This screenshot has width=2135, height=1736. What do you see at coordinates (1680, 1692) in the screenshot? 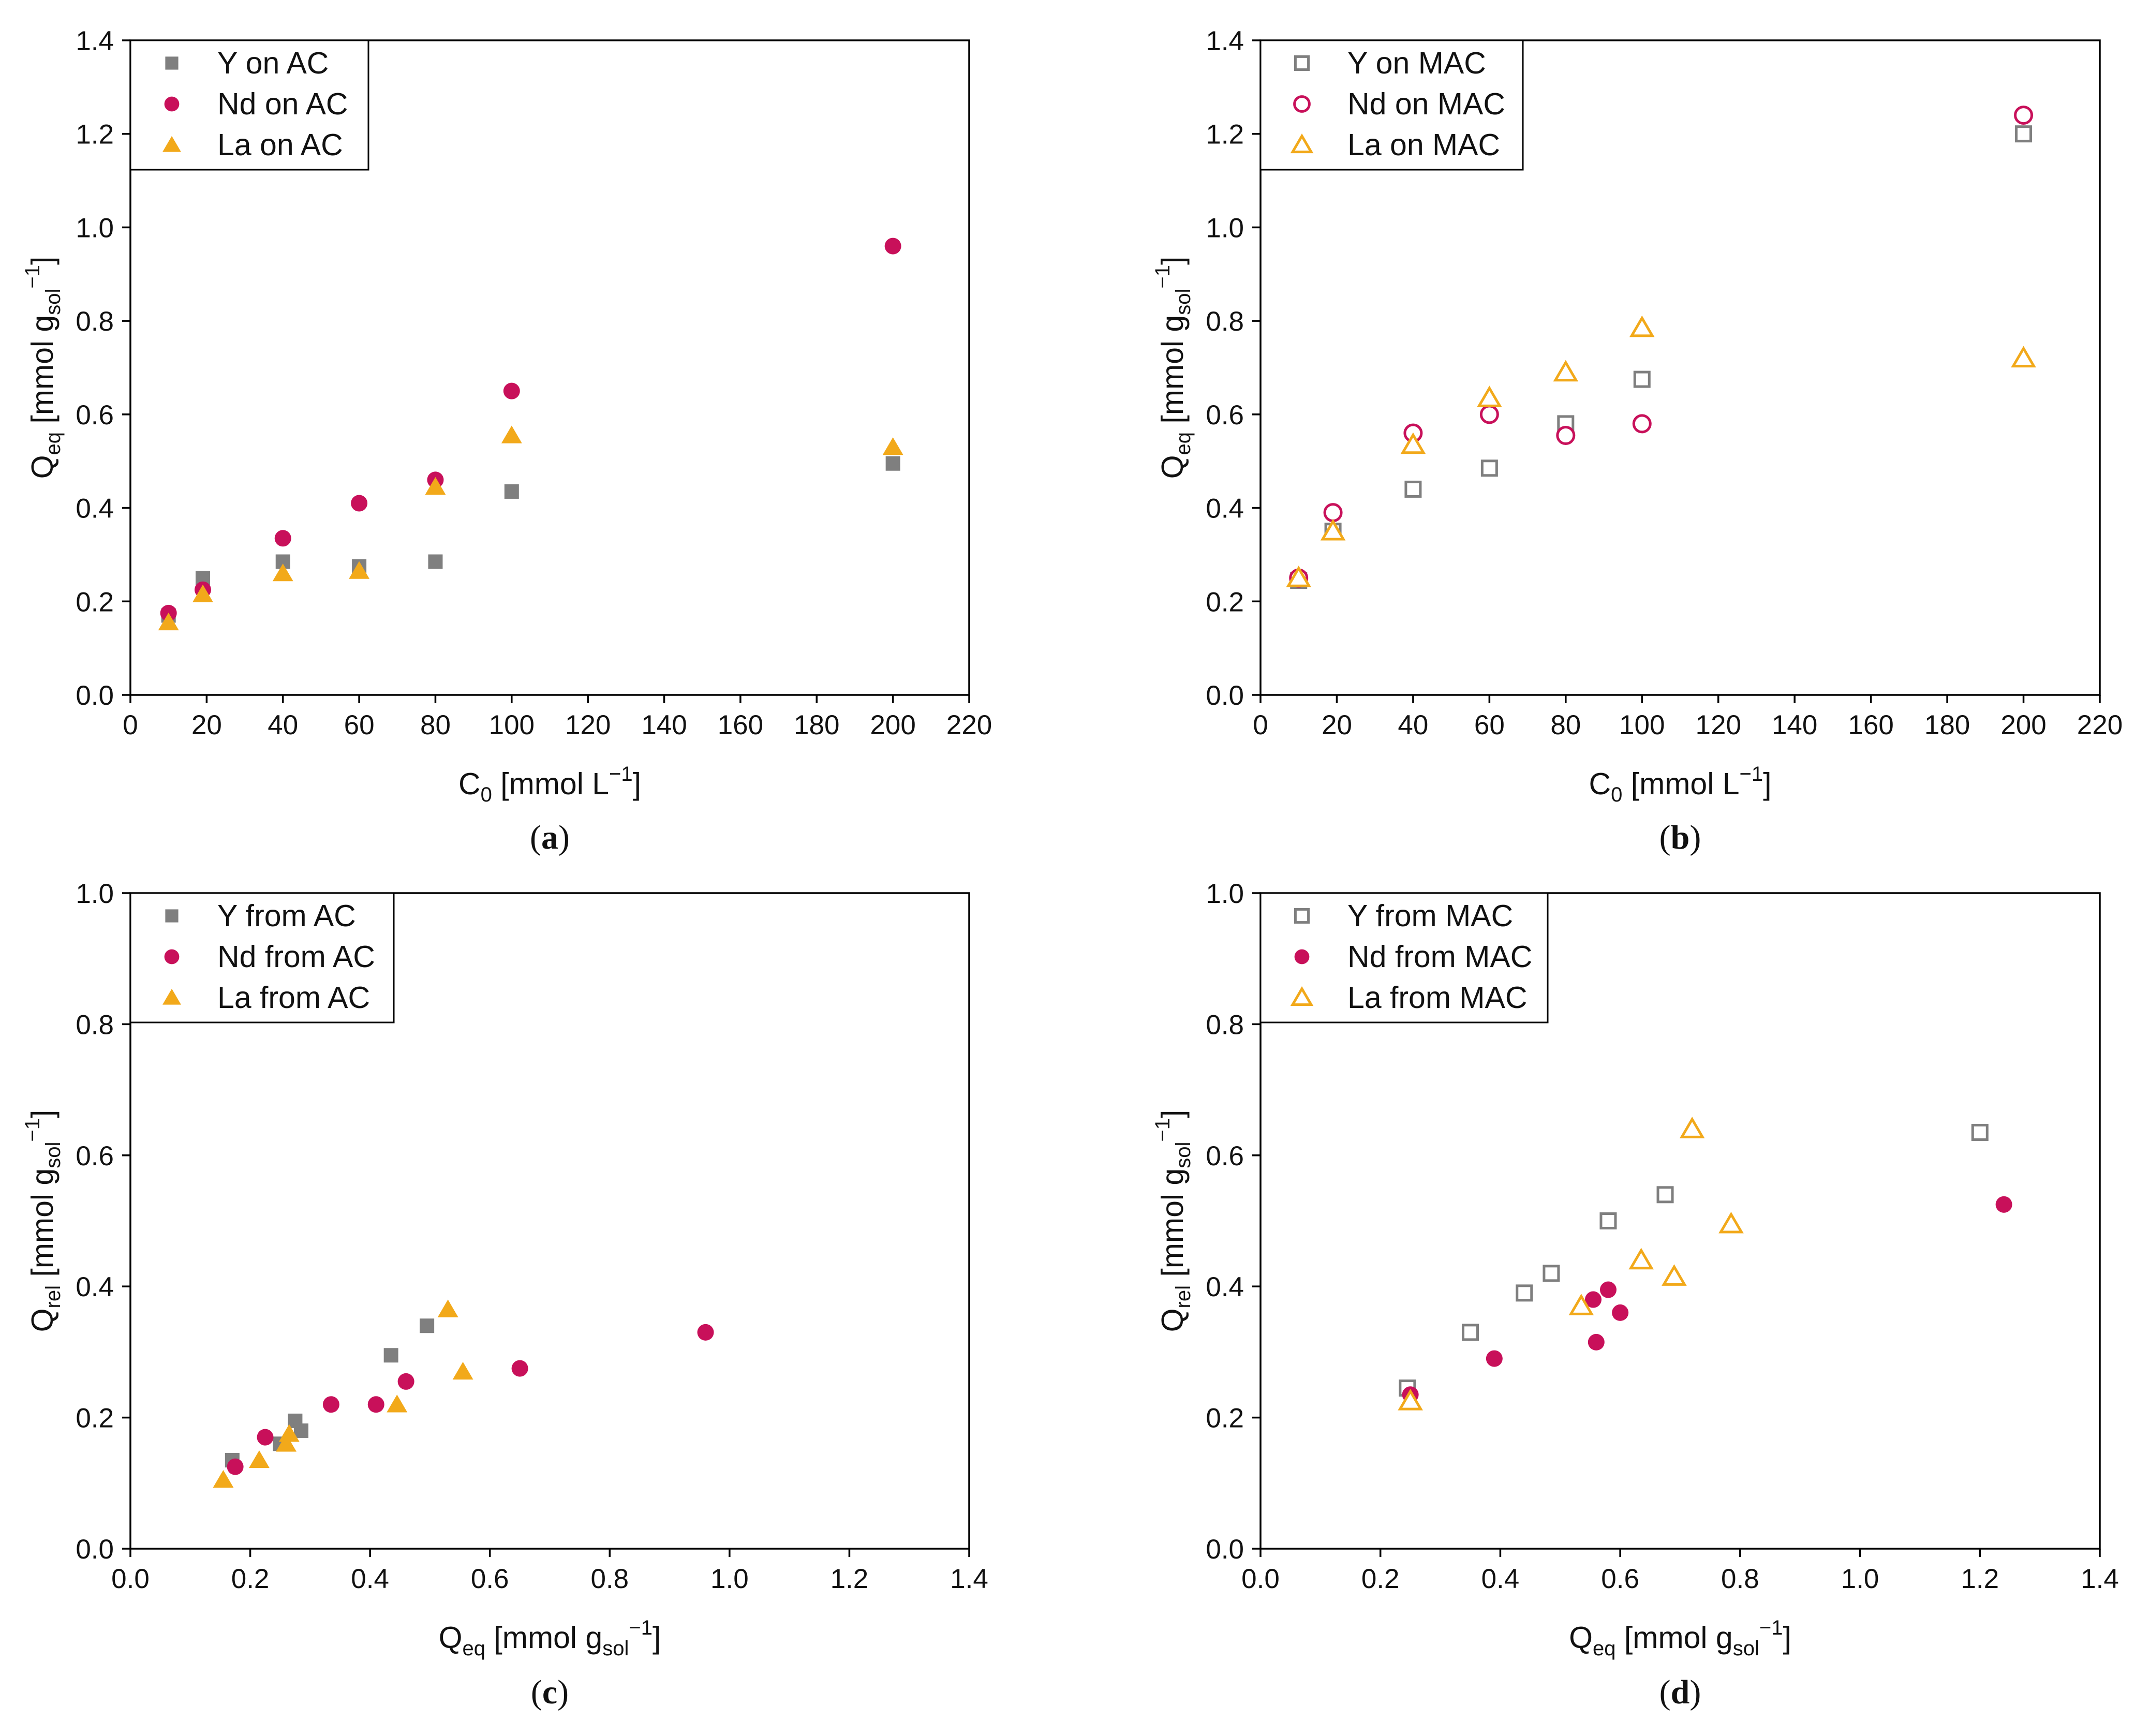
I see `panel-label: (d)` at bounding box center [1680, 1692].